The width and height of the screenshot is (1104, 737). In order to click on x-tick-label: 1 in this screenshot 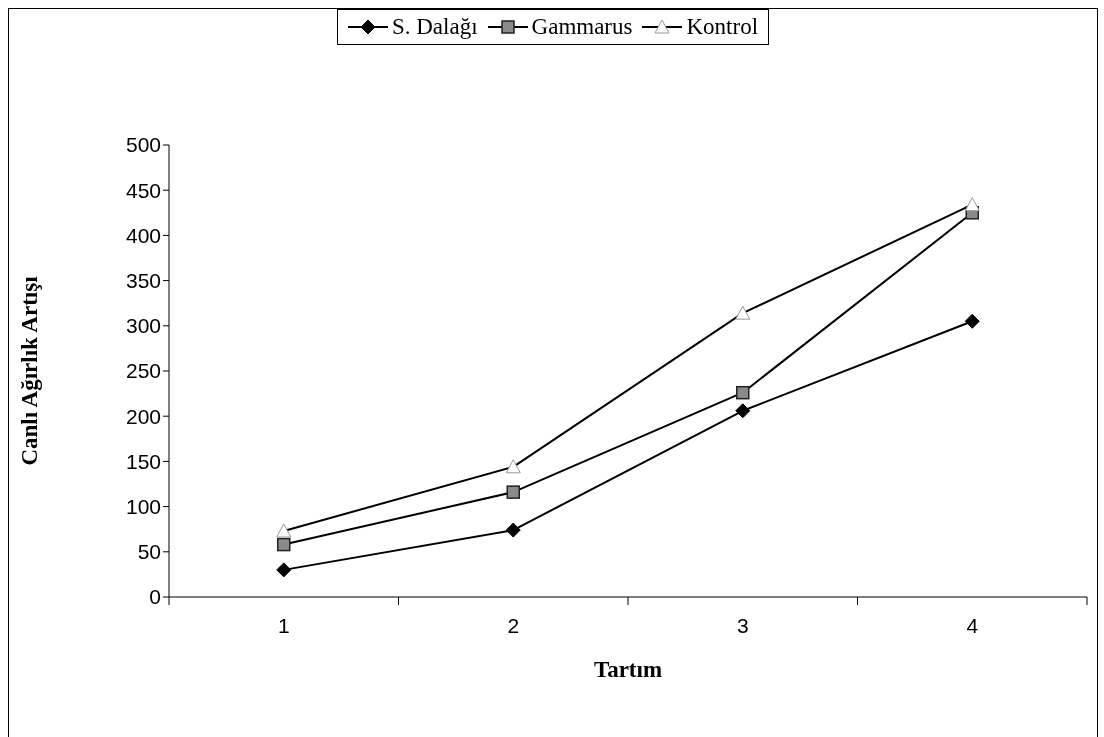, I will do `click(283, 625)`.